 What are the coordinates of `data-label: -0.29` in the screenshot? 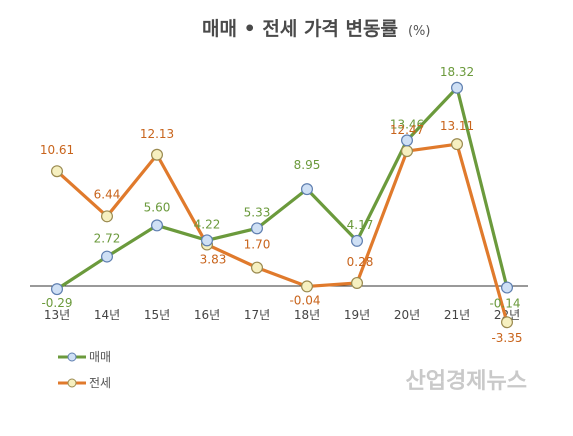 It's located at (56, 303).